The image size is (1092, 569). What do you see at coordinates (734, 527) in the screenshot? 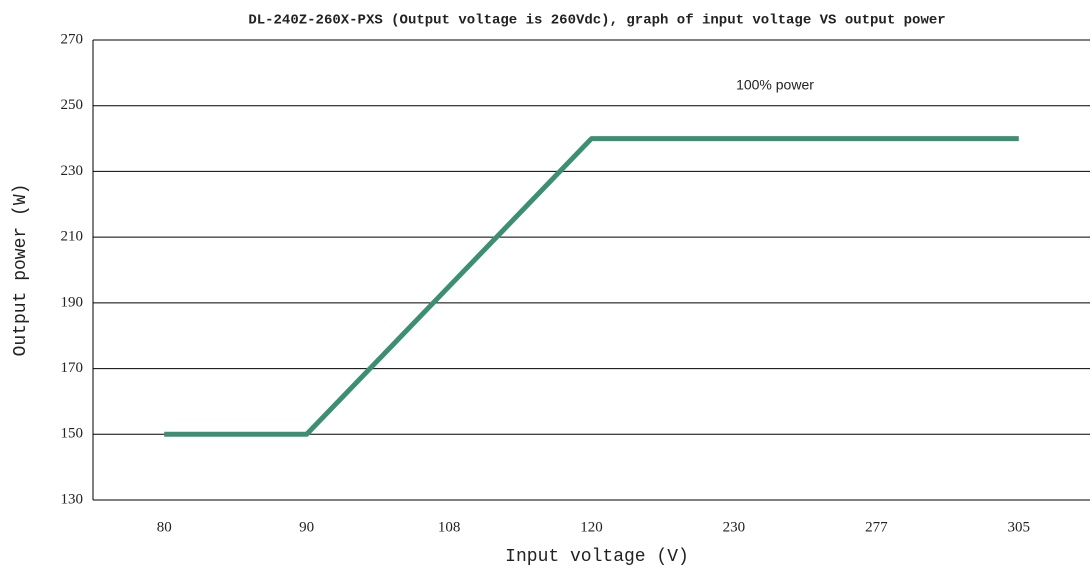
I see `x-tick-label: 230` at bounding box center [734, 527].